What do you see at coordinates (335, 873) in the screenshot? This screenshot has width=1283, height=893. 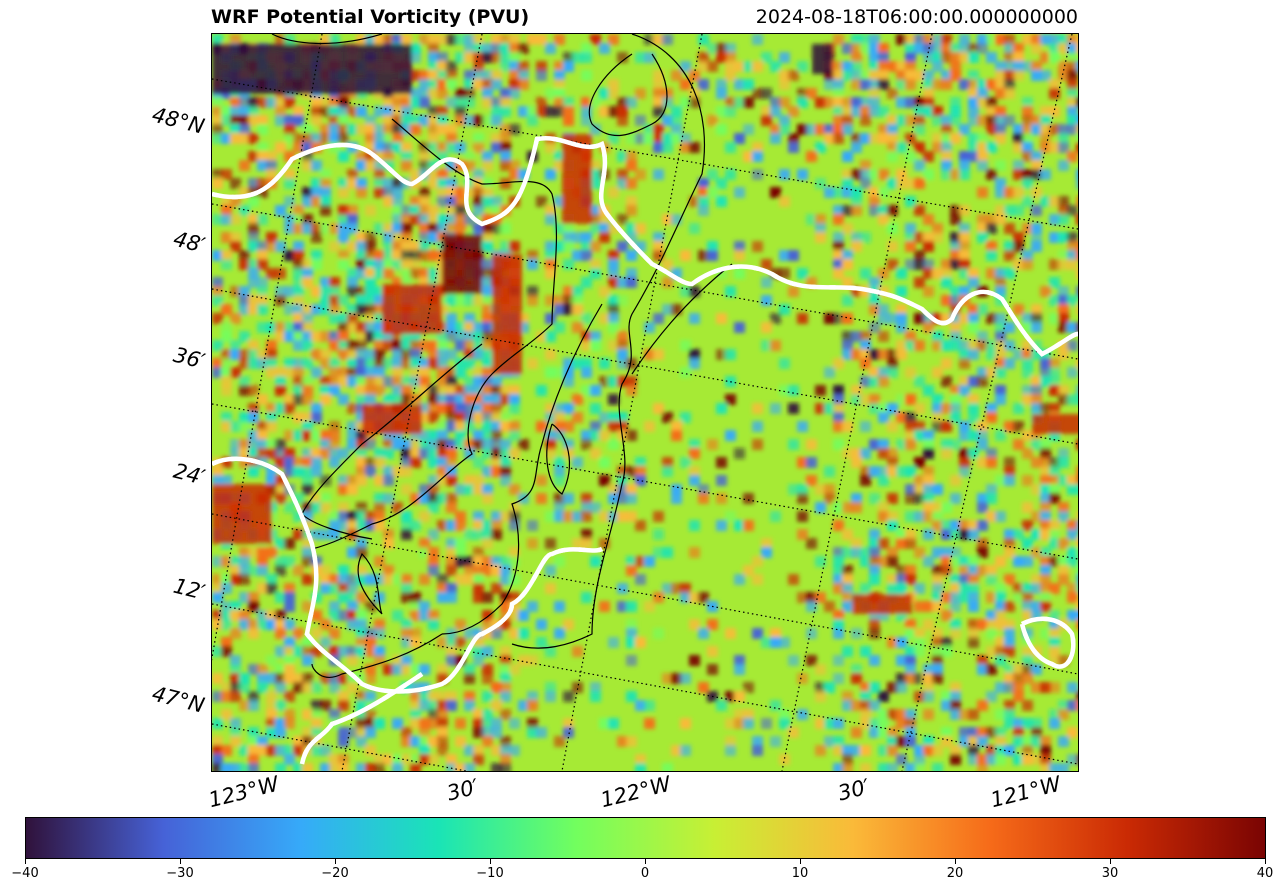 I see `colorbar-tick-label: −20` at bounding box center [335, 873].